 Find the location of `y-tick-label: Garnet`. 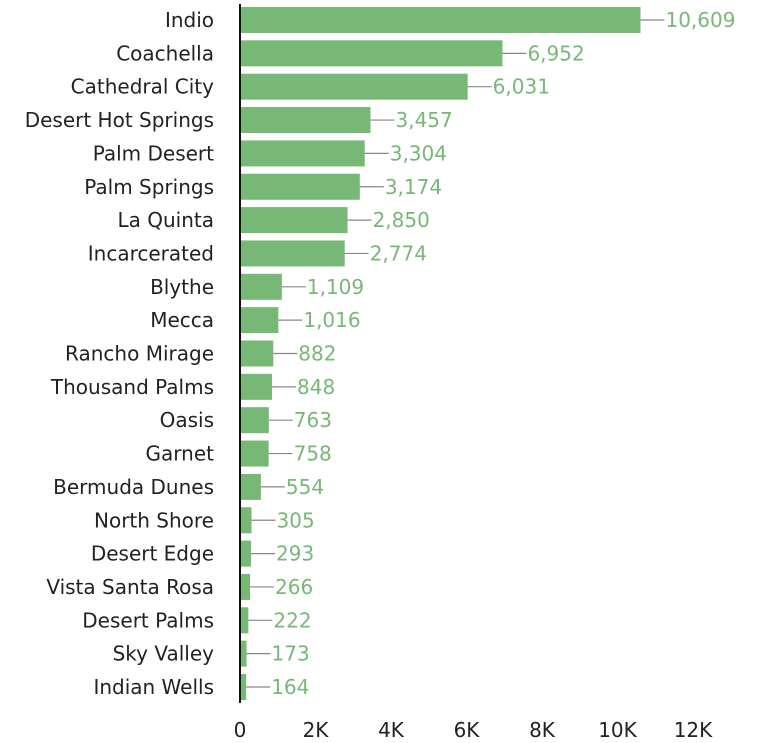

y-tick-label: Garnet is located at coordinates (180, 454).